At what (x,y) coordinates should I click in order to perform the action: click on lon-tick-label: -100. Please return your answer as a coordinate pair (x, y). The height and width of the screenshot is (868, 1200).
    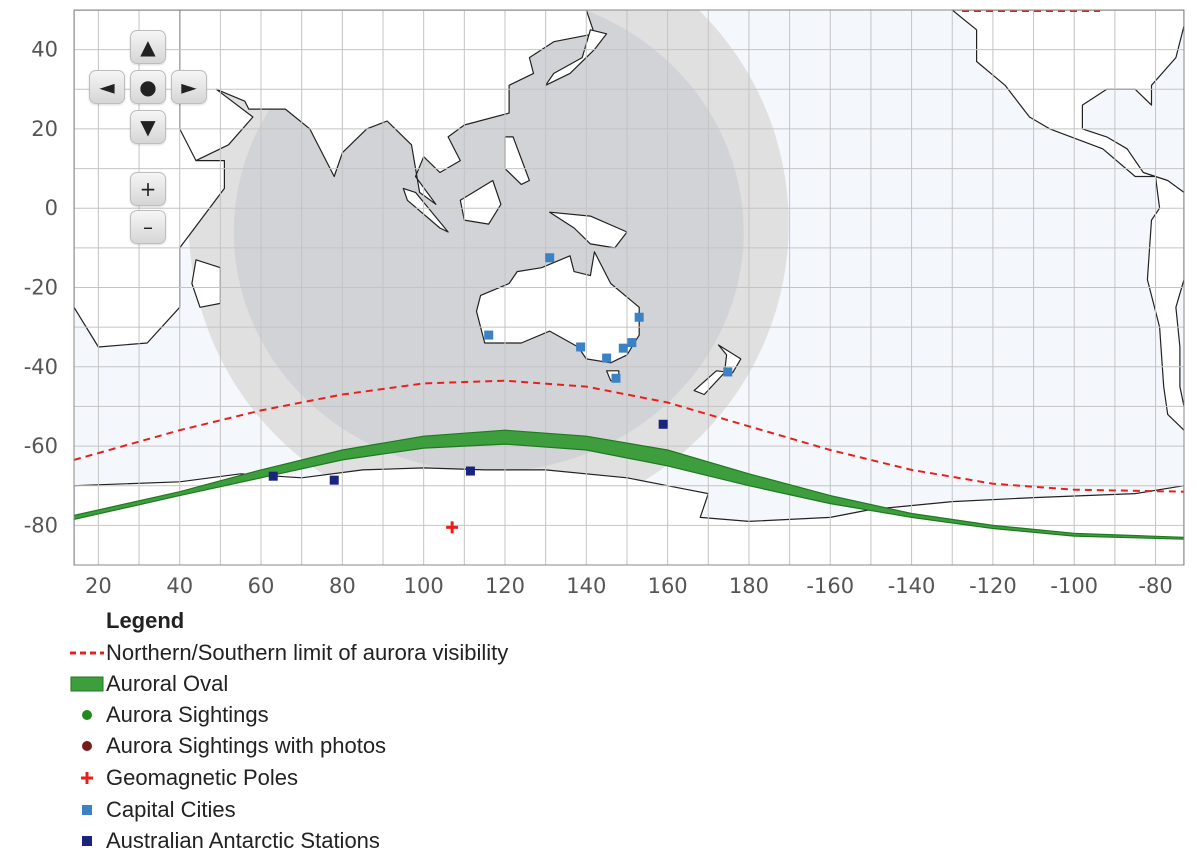
    Looking at the image, I should click on (1074, 586).